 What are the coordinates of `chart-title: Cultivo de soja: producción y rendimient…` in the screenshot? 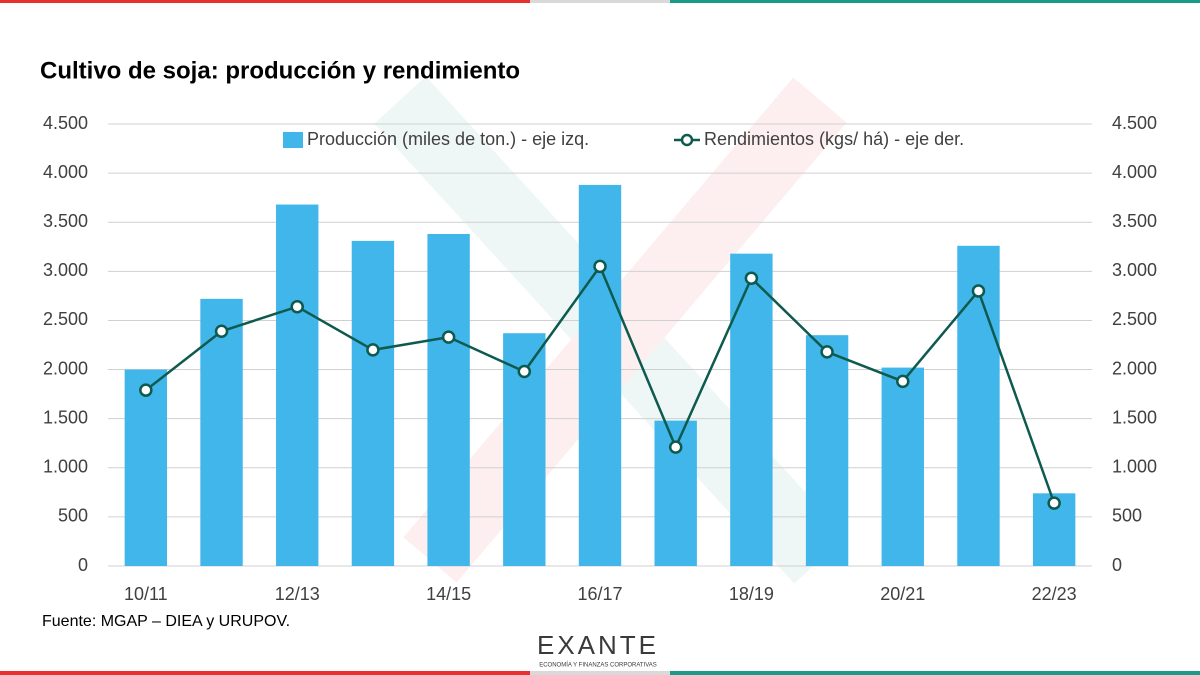 It's located at (280, 70).